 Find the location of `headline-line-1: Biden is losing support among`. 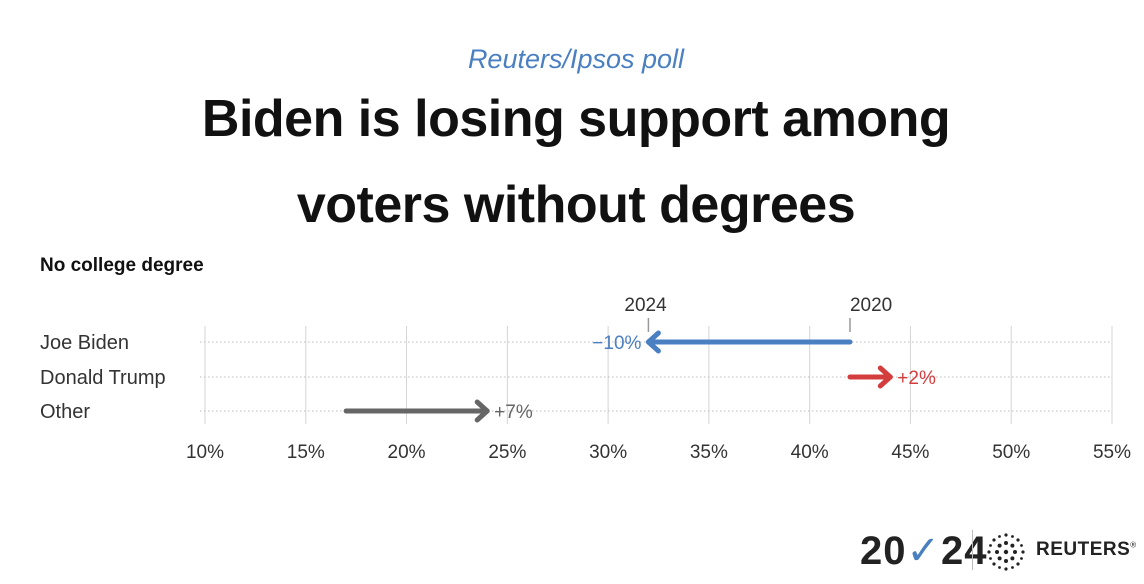

headline-line-1: Biden is losing support among is located at coordinates (576, 119).